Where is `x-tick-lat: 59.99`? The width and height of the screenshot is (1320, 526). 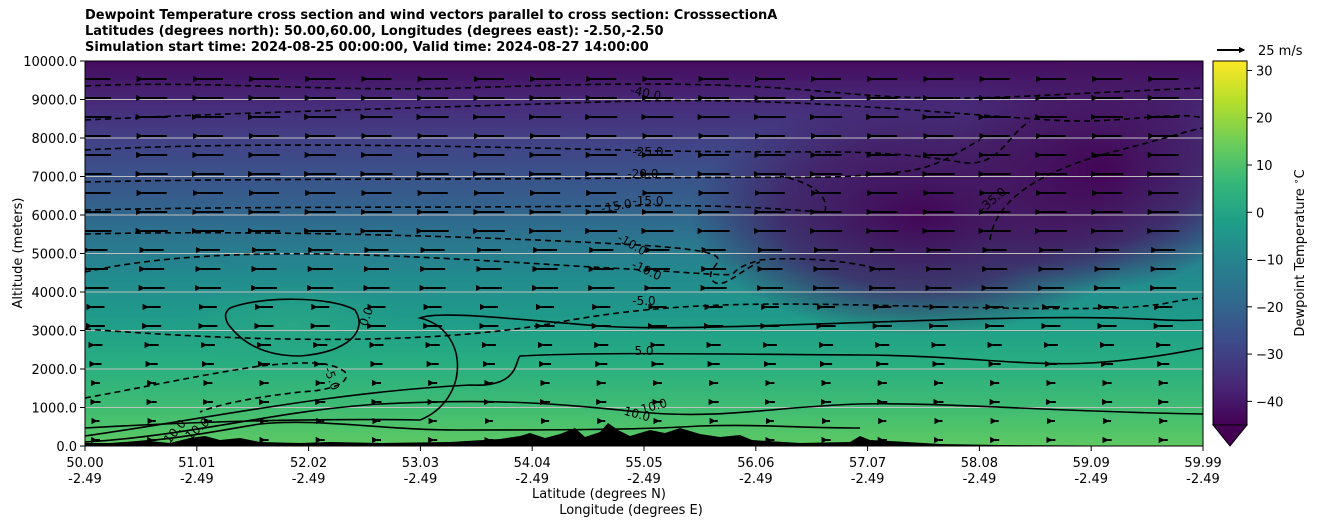
x-tick-lat: 59.99 is located at coordinates (1202, 463).